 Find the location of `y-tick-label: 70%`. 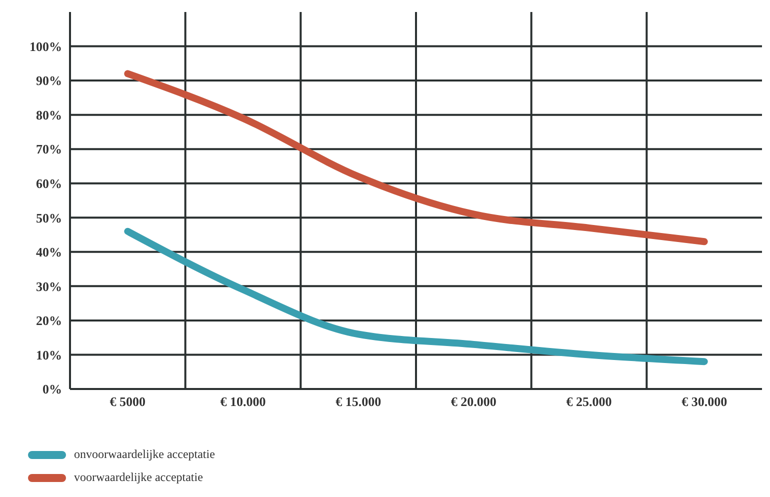

y-tick-label: 70% is located at coordinates (49, 149).